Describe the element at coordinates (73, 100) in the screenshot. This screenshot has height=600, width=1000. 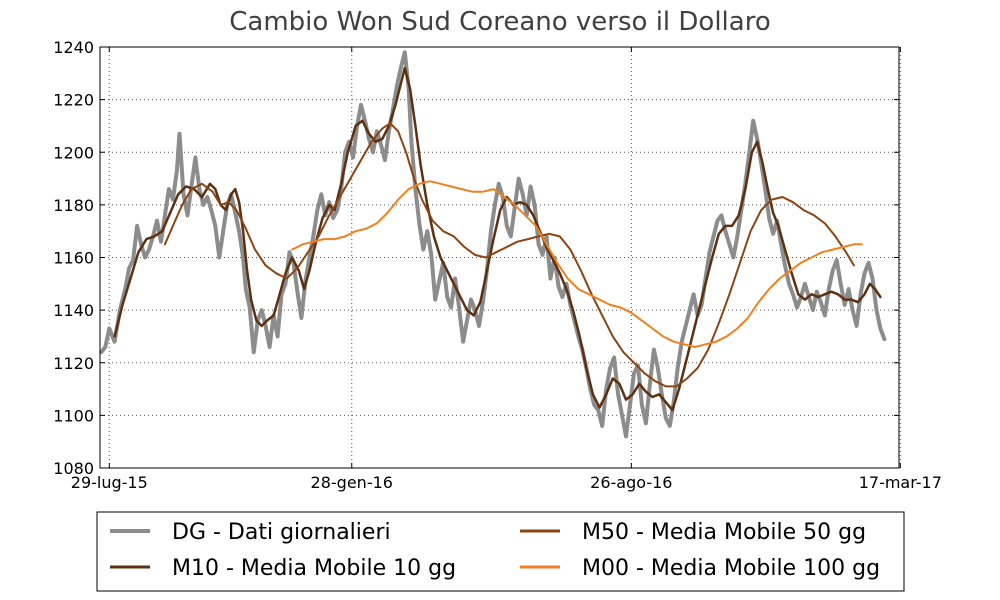
I see `y-tick-label: 1220` at that location.